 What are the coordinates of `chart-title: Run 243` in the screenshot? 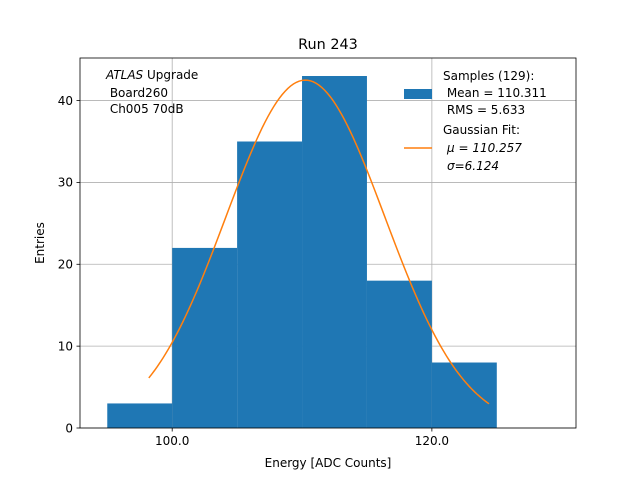 It's located at (328, 45).